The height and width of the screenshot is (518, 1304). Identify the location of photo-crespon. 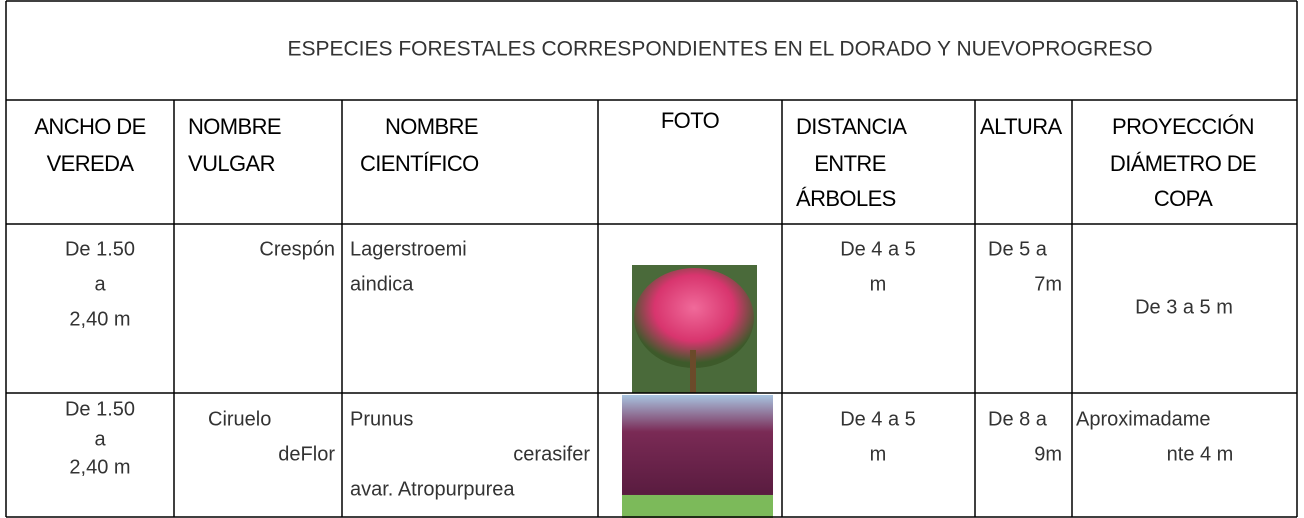
(694, 329).